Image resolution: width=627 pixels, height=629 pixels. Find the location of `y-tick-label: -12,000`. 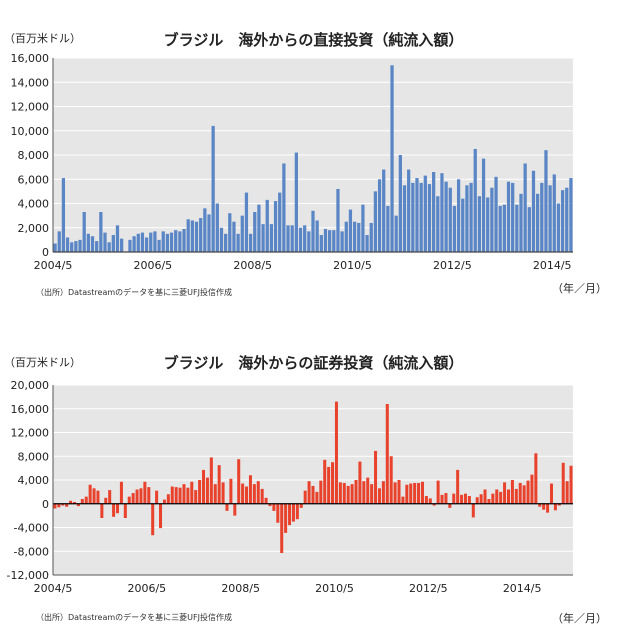

y-tick-label: -12,000 is located at coordinates (28, 575).